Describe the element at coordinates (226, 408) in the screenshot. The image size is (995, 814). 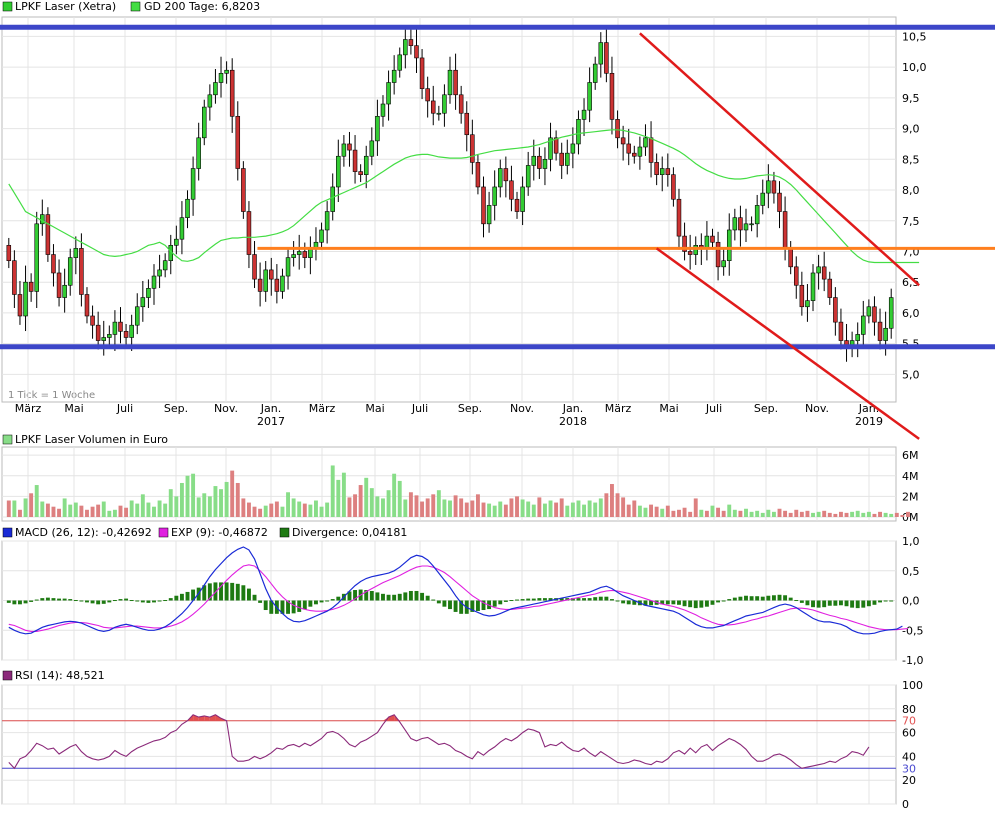
I see `x-month-label: Nov.` at that location.